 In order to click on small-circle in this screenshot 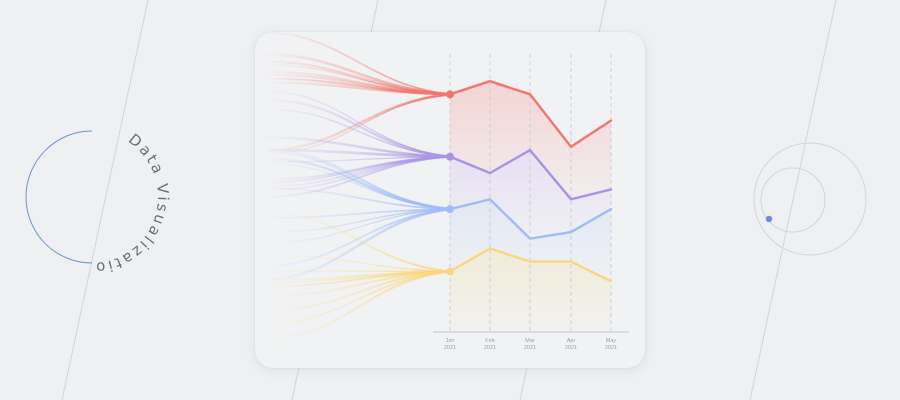, I will do `click(793, 200)`.